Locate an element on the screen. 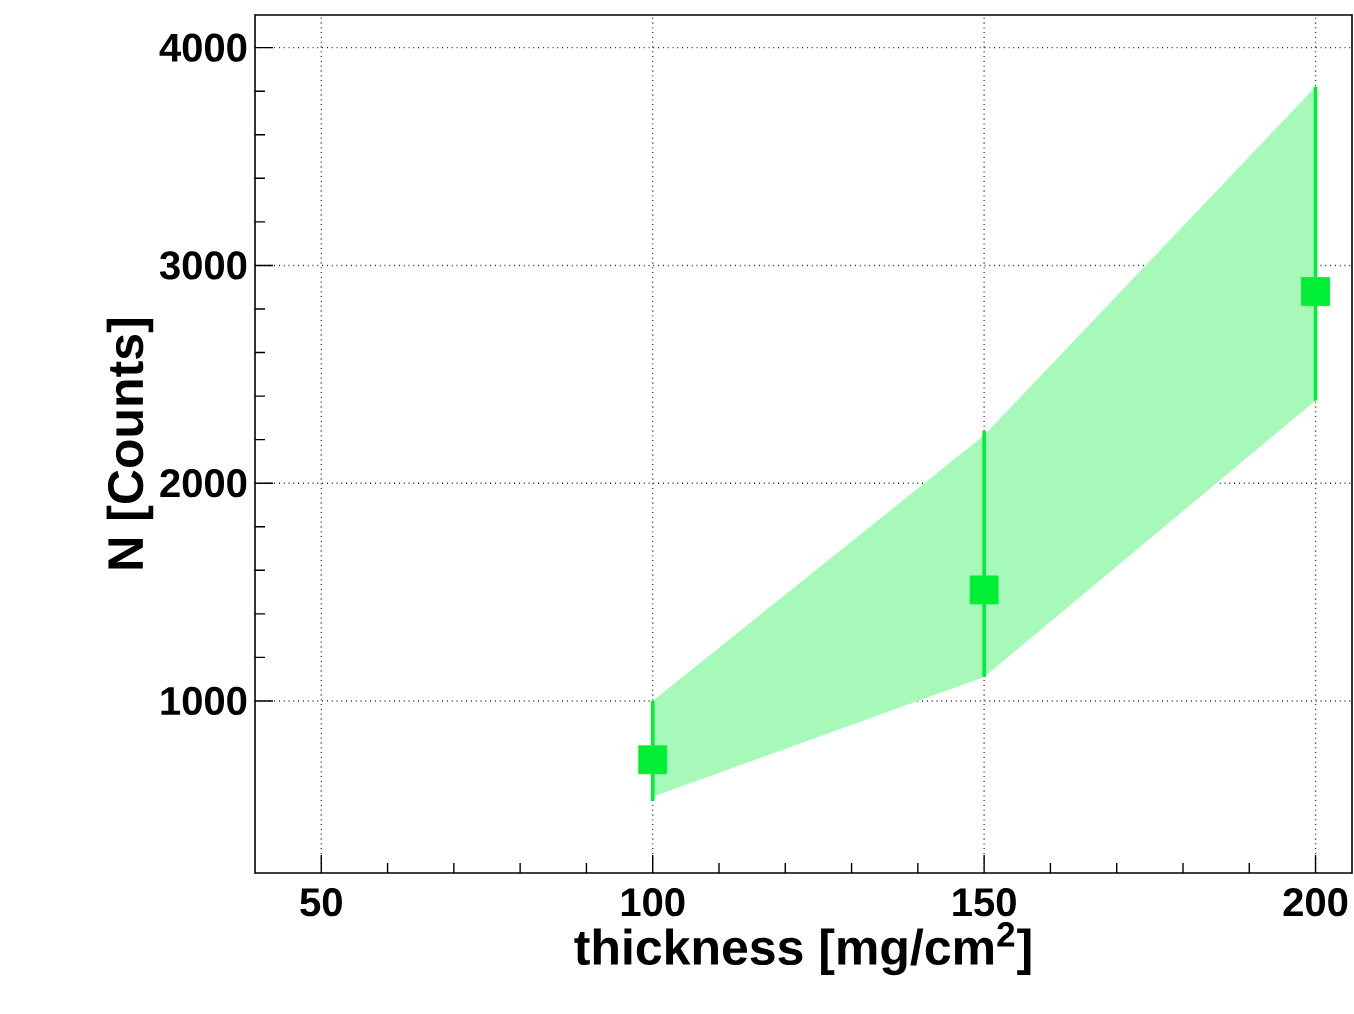  x-tick-label: 50 is located at coordinates (321, 902).